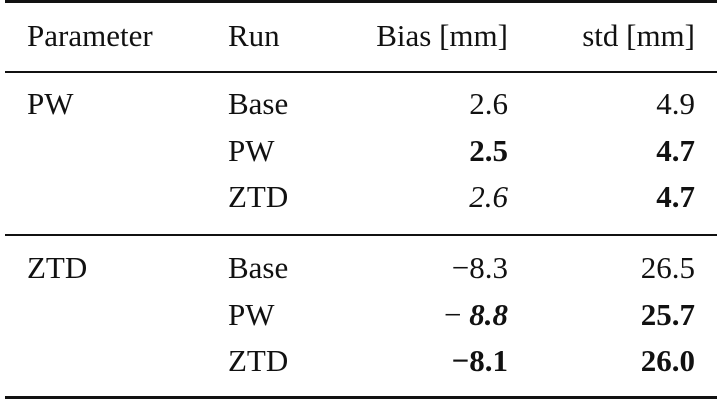 Image resolution: width=722 pixels, height=401 pixels. What do you see at coordinates (479, 267) in the screenshot?
I see `bias-cell: −8.3` at bounding box center [479, 267].